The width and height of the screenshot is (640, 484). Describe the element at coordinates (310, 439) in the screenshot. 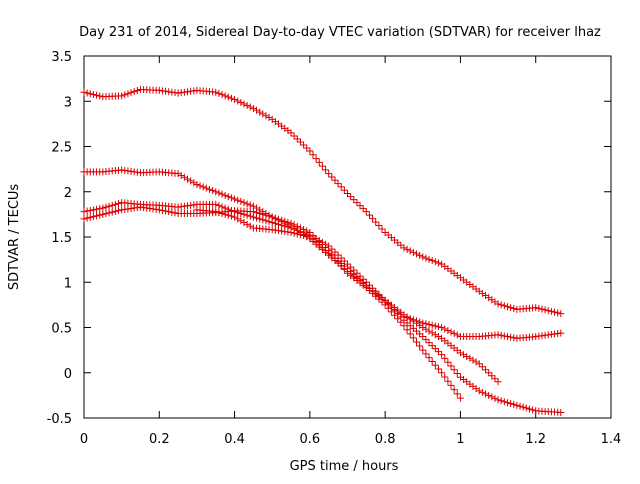

I see `x-tick-label: 0.6` at that location.